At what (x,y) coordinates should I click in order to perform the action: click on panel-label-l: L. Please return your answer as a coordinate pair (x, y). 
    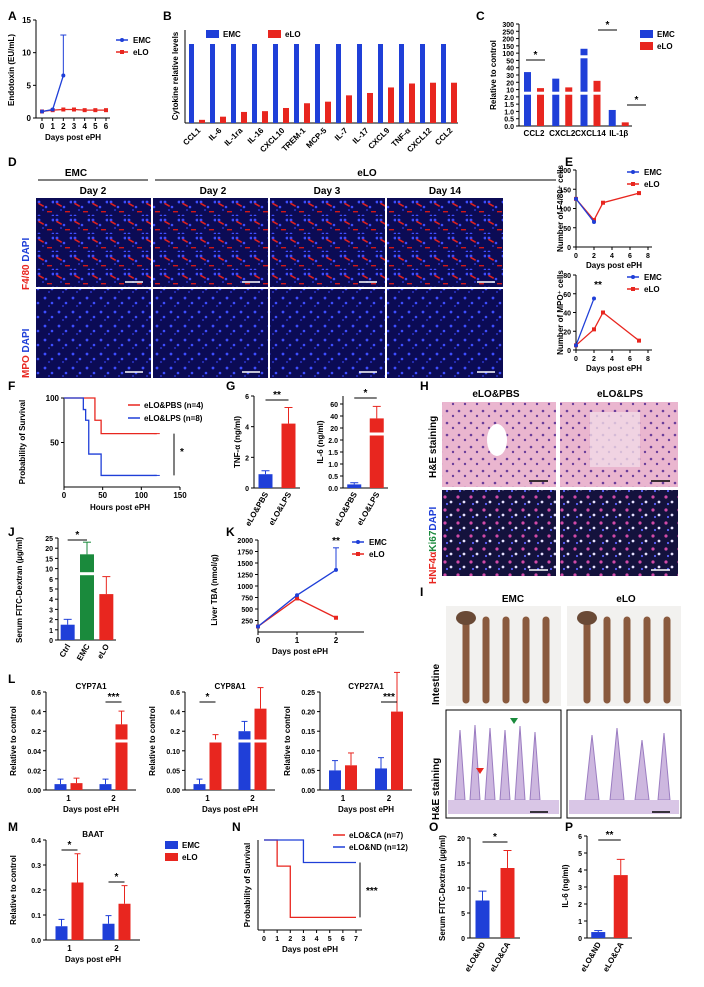
    Looking at the image, I should click on (11, 679).